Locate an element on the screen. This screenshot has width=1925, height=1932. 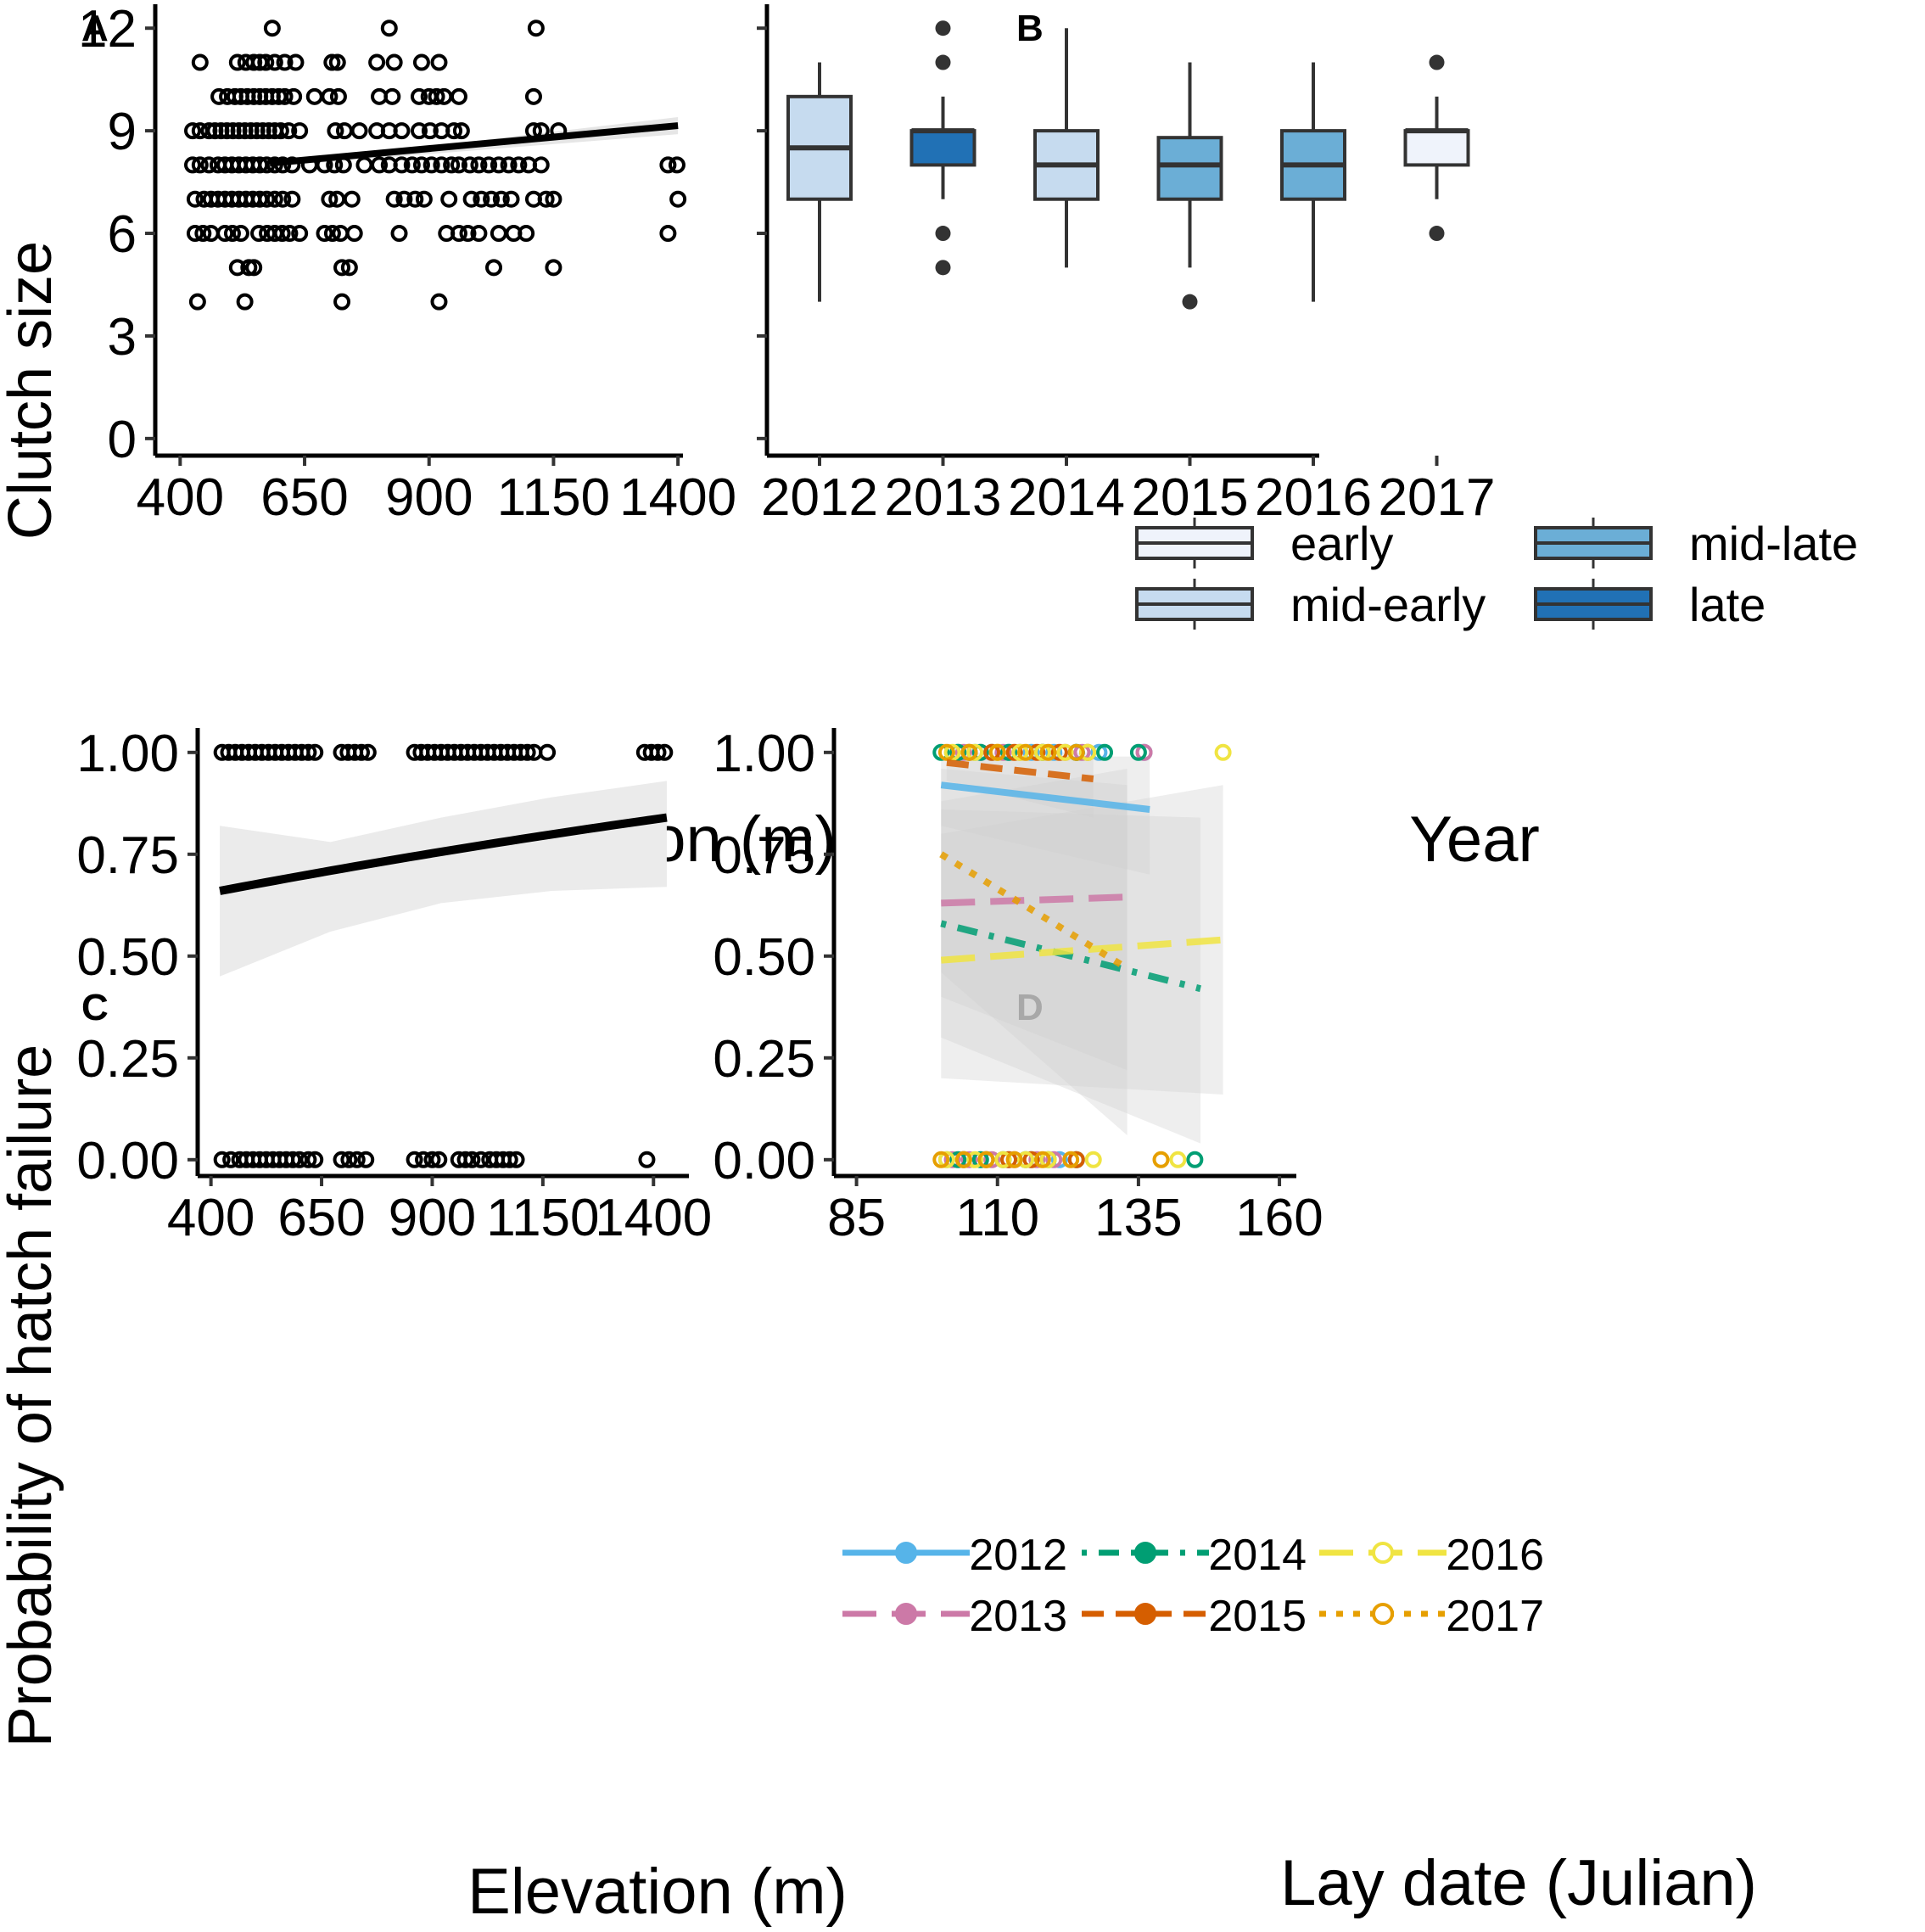
legend-key-point-2016 is located at coordinates (1383, 1553).